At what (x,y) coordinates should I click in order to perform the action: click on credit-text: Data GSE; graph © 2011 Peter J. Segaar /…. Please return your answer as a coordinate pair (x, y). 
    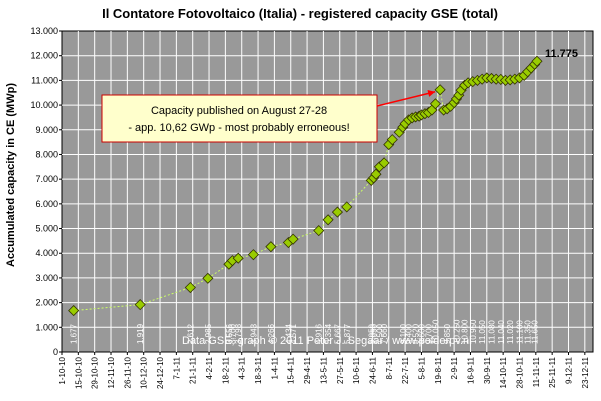
    Looking at the image, I should click on (327, 341).